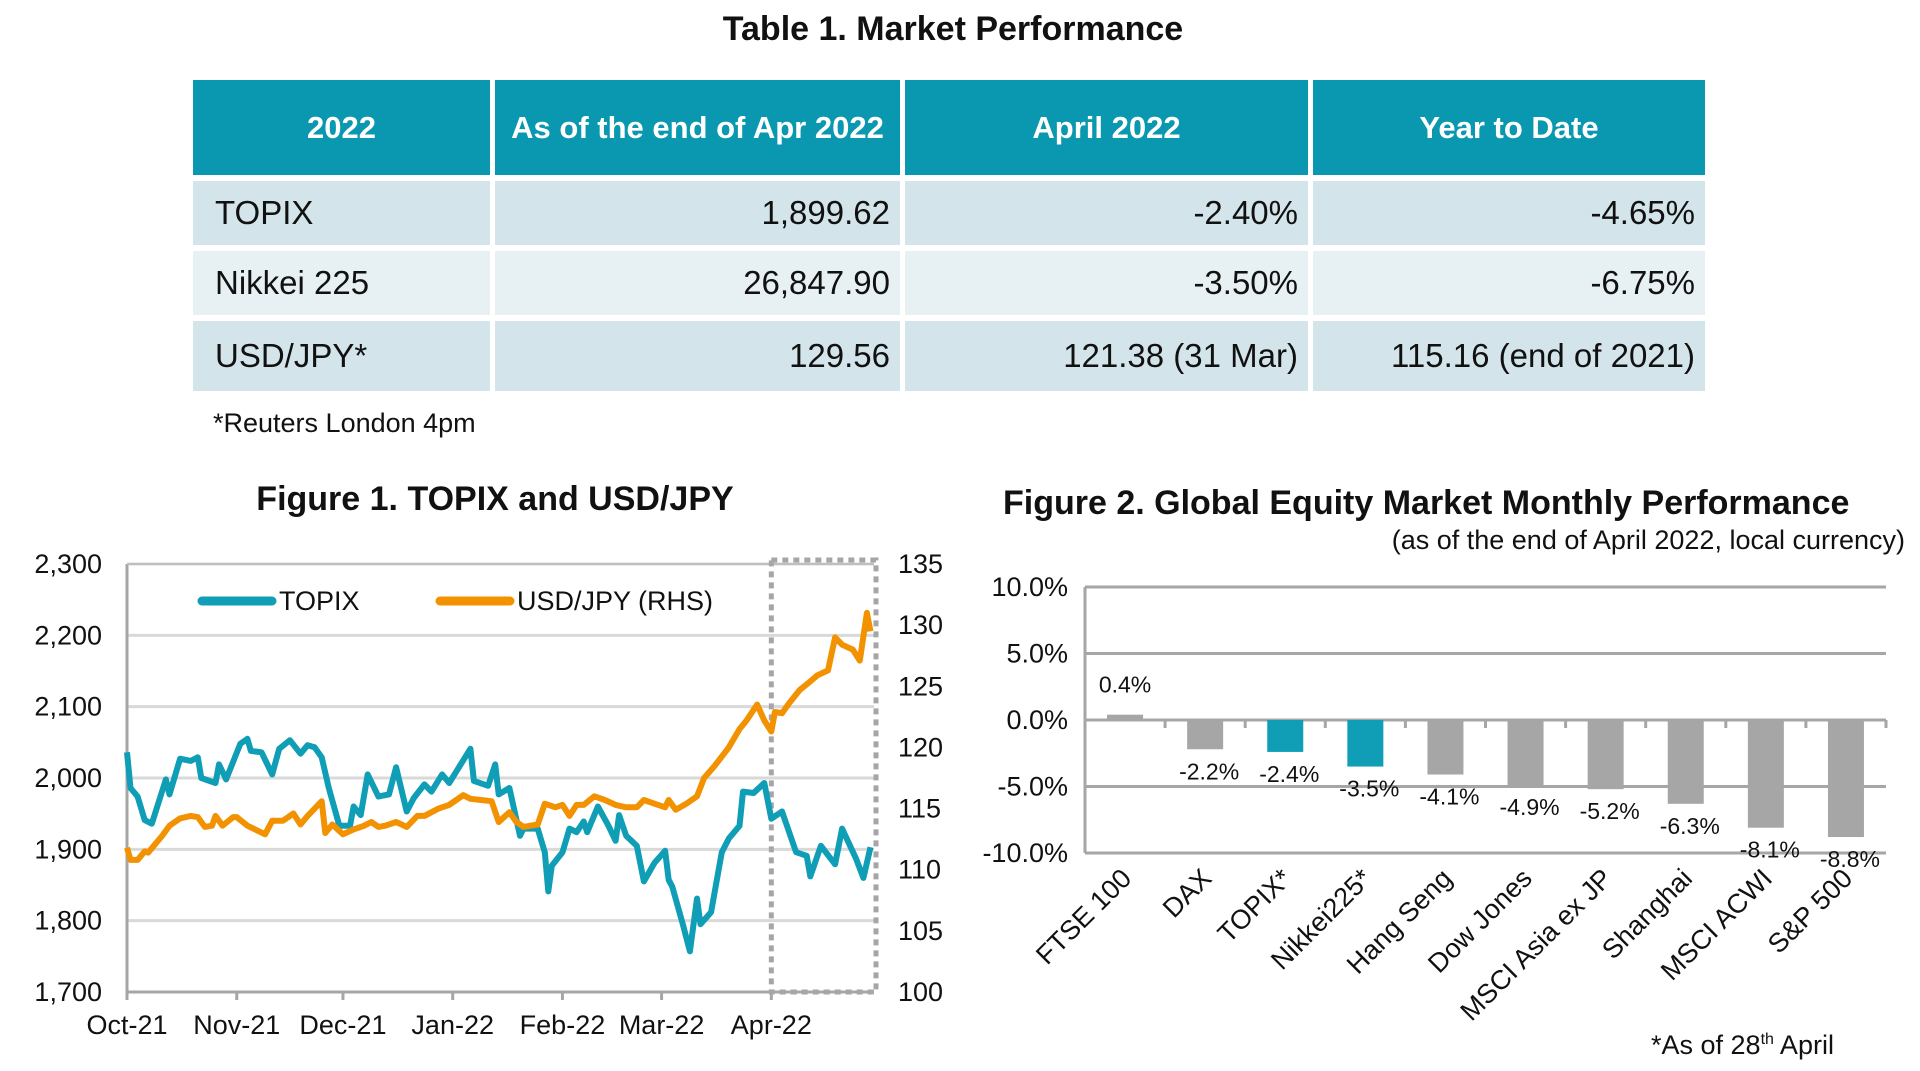 This screenshot has height=1071, width=1920. Describe the element at coordinates (68, 635) in the screenshot. I see `y-left-tick-label: 2,200` at that location.